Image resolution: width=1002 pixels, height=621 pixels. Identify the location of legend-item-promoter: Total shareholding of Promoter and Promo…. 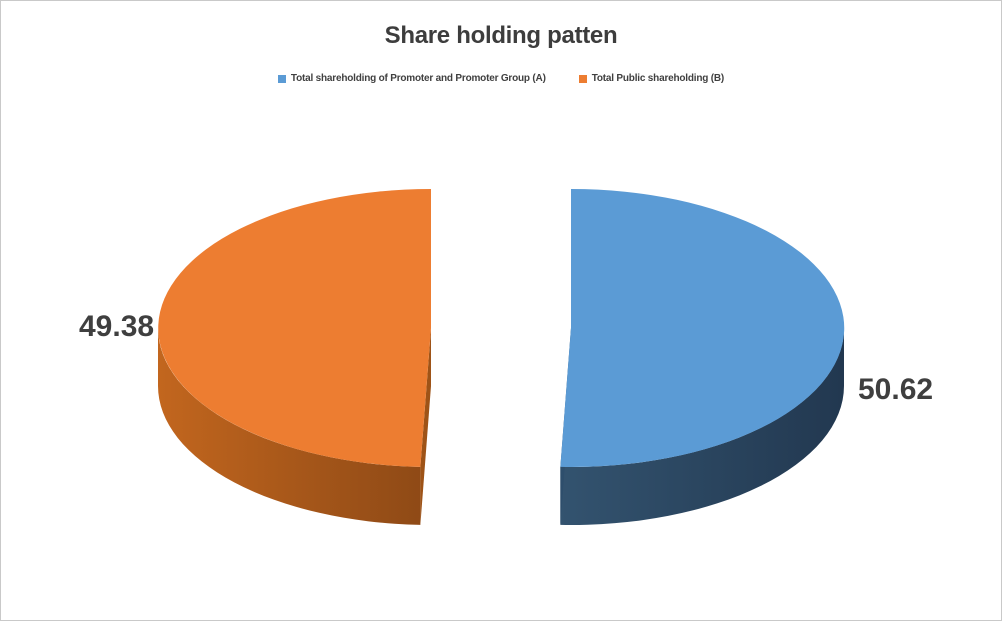
(411, 78).